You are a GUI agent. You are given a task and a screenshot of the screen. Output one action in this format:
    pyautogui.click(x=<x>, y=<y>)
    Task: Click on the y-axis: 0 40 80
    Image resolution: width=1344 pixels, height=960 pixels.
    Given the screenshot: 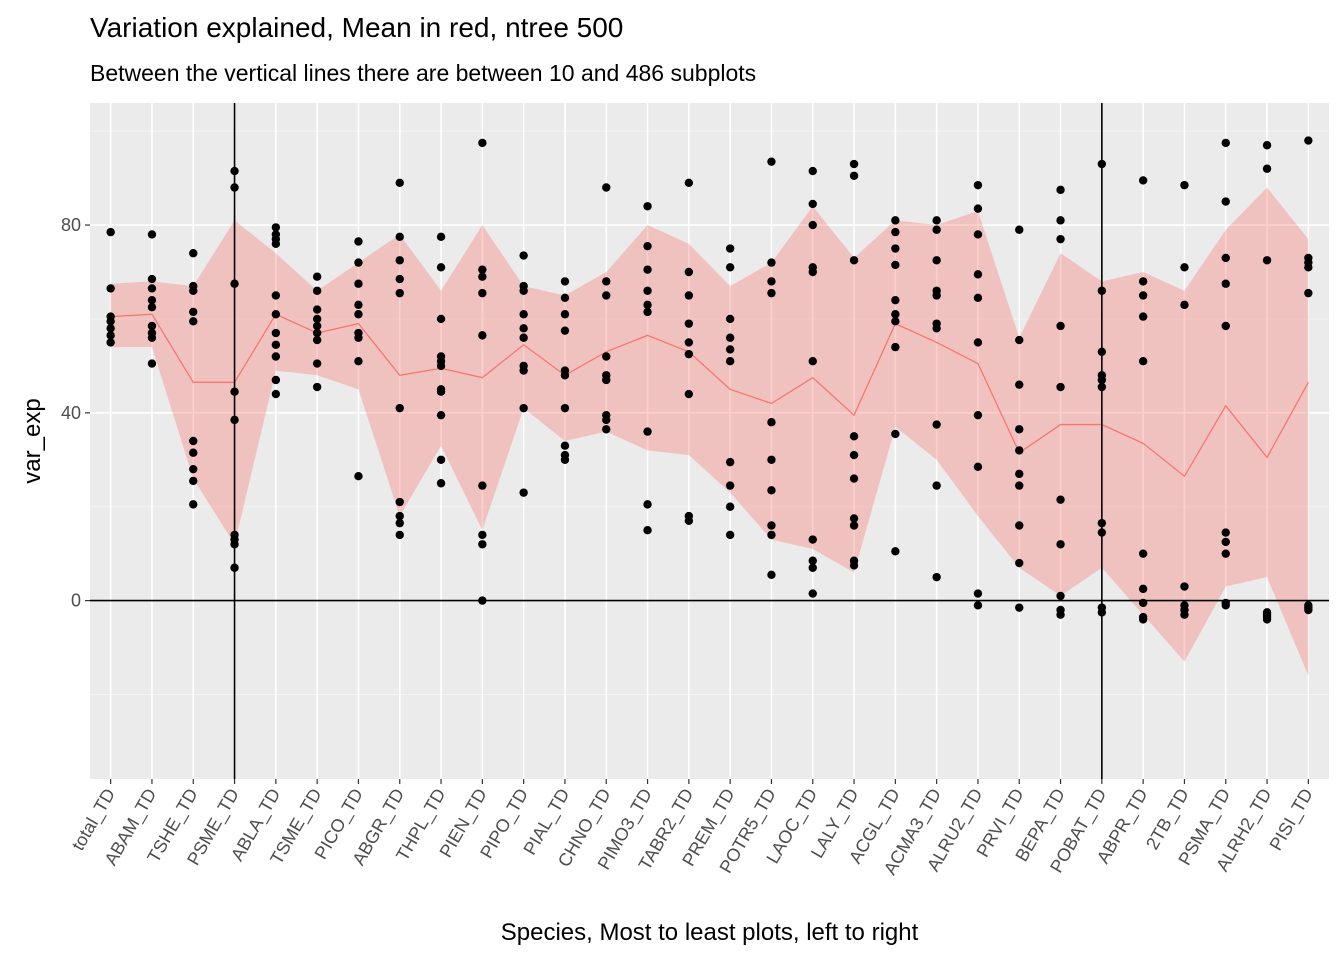 What is the action you would take?
    pyautogui.click(x=75, y=413)
    